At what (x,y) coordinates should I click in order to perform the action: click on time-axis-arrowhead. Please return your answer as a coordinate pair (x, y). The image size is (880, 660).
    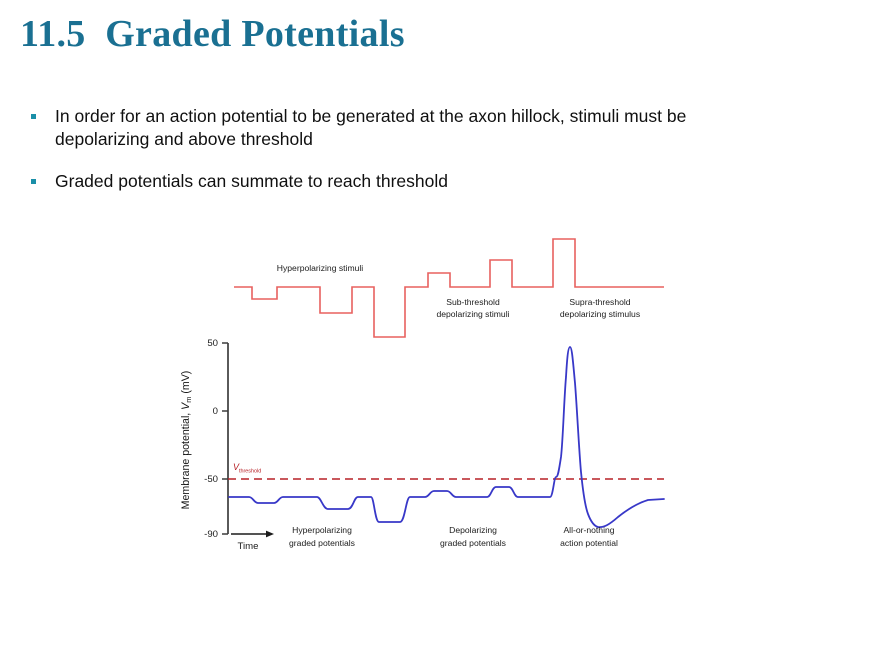
    Looking at the image, I should click on (270, 534).